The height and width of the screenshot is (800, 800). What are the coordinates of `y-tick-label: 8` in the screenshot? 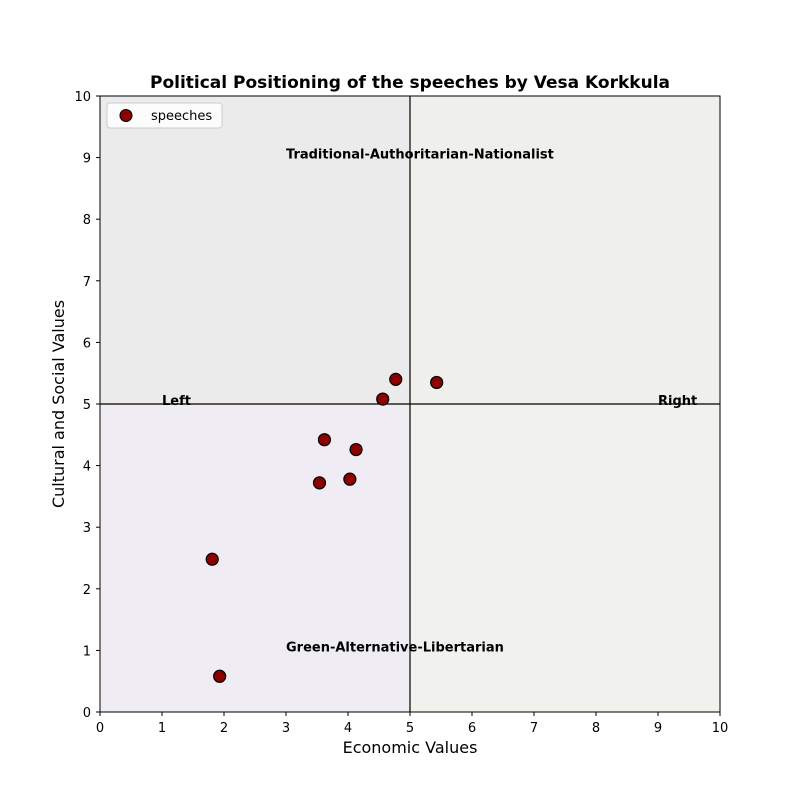 It's located at (87, 220).